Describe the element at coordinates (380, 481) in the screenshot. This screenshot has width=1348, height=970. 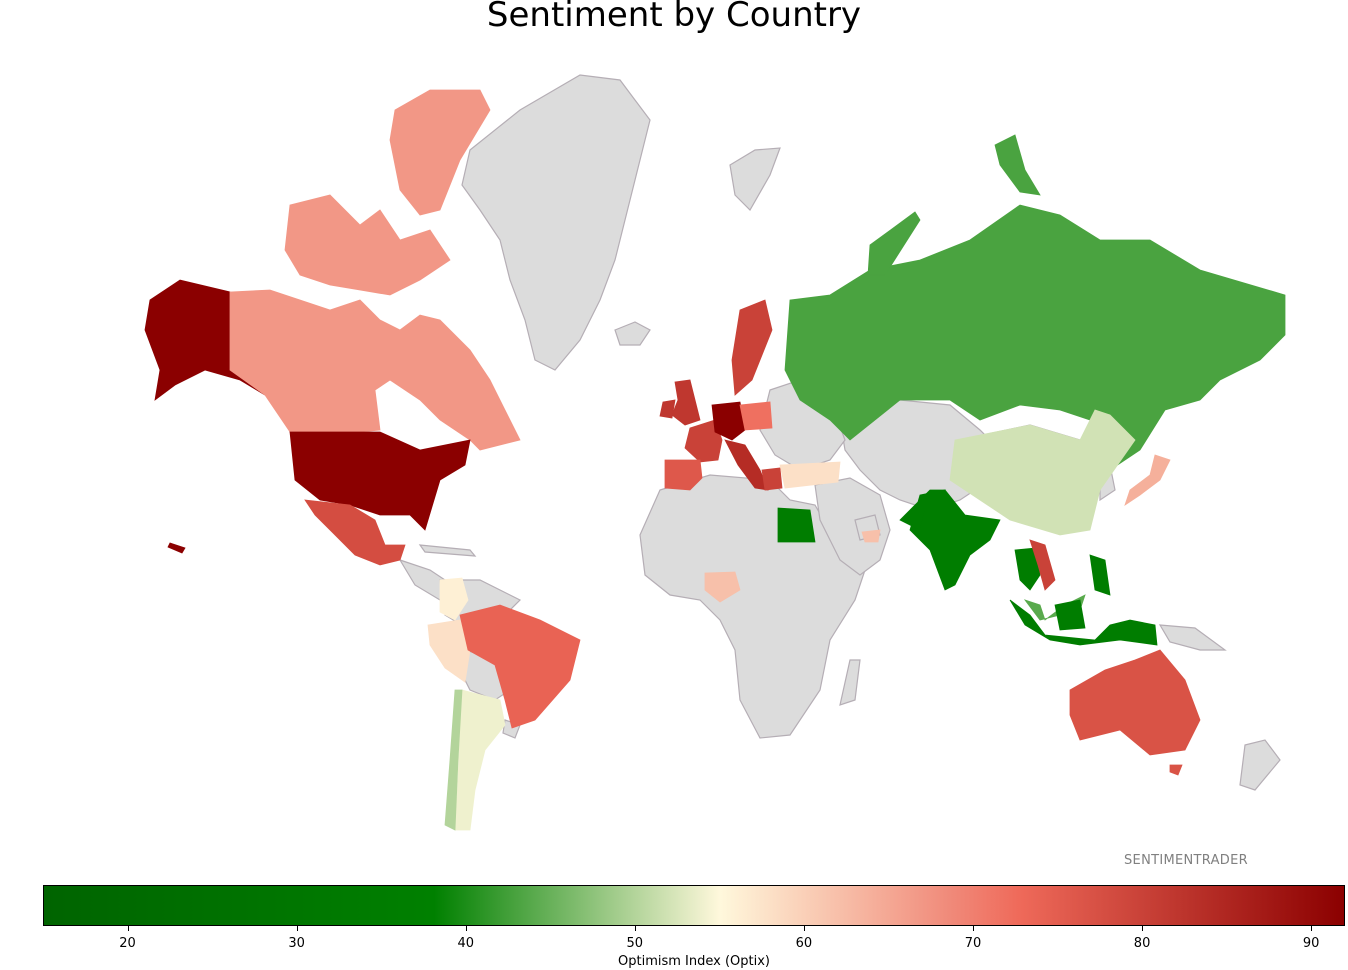
I see `usa-shape` at that location.